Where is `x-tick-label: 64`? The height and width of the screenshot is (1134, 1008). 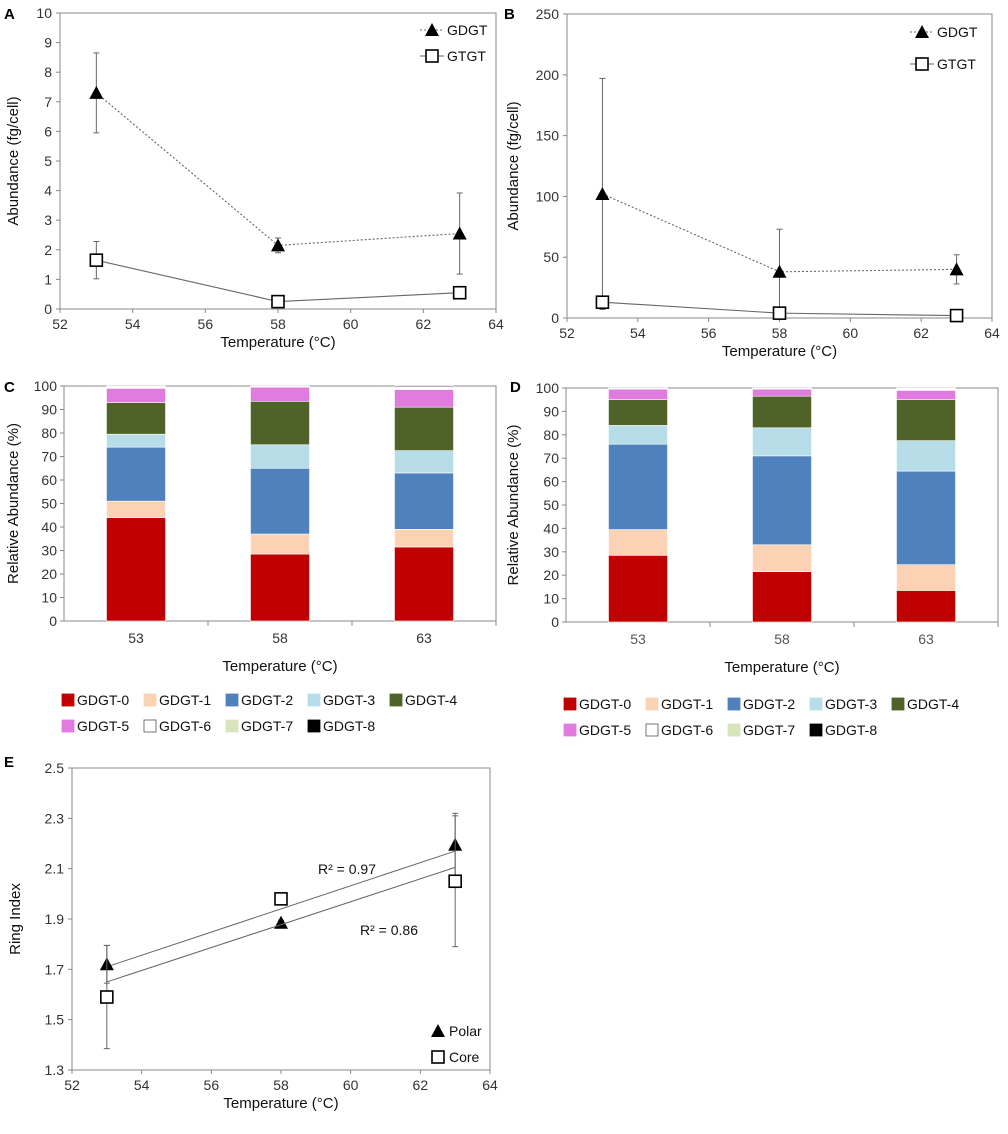
x-tick-label: 64 is located at coordinates (496, 324).